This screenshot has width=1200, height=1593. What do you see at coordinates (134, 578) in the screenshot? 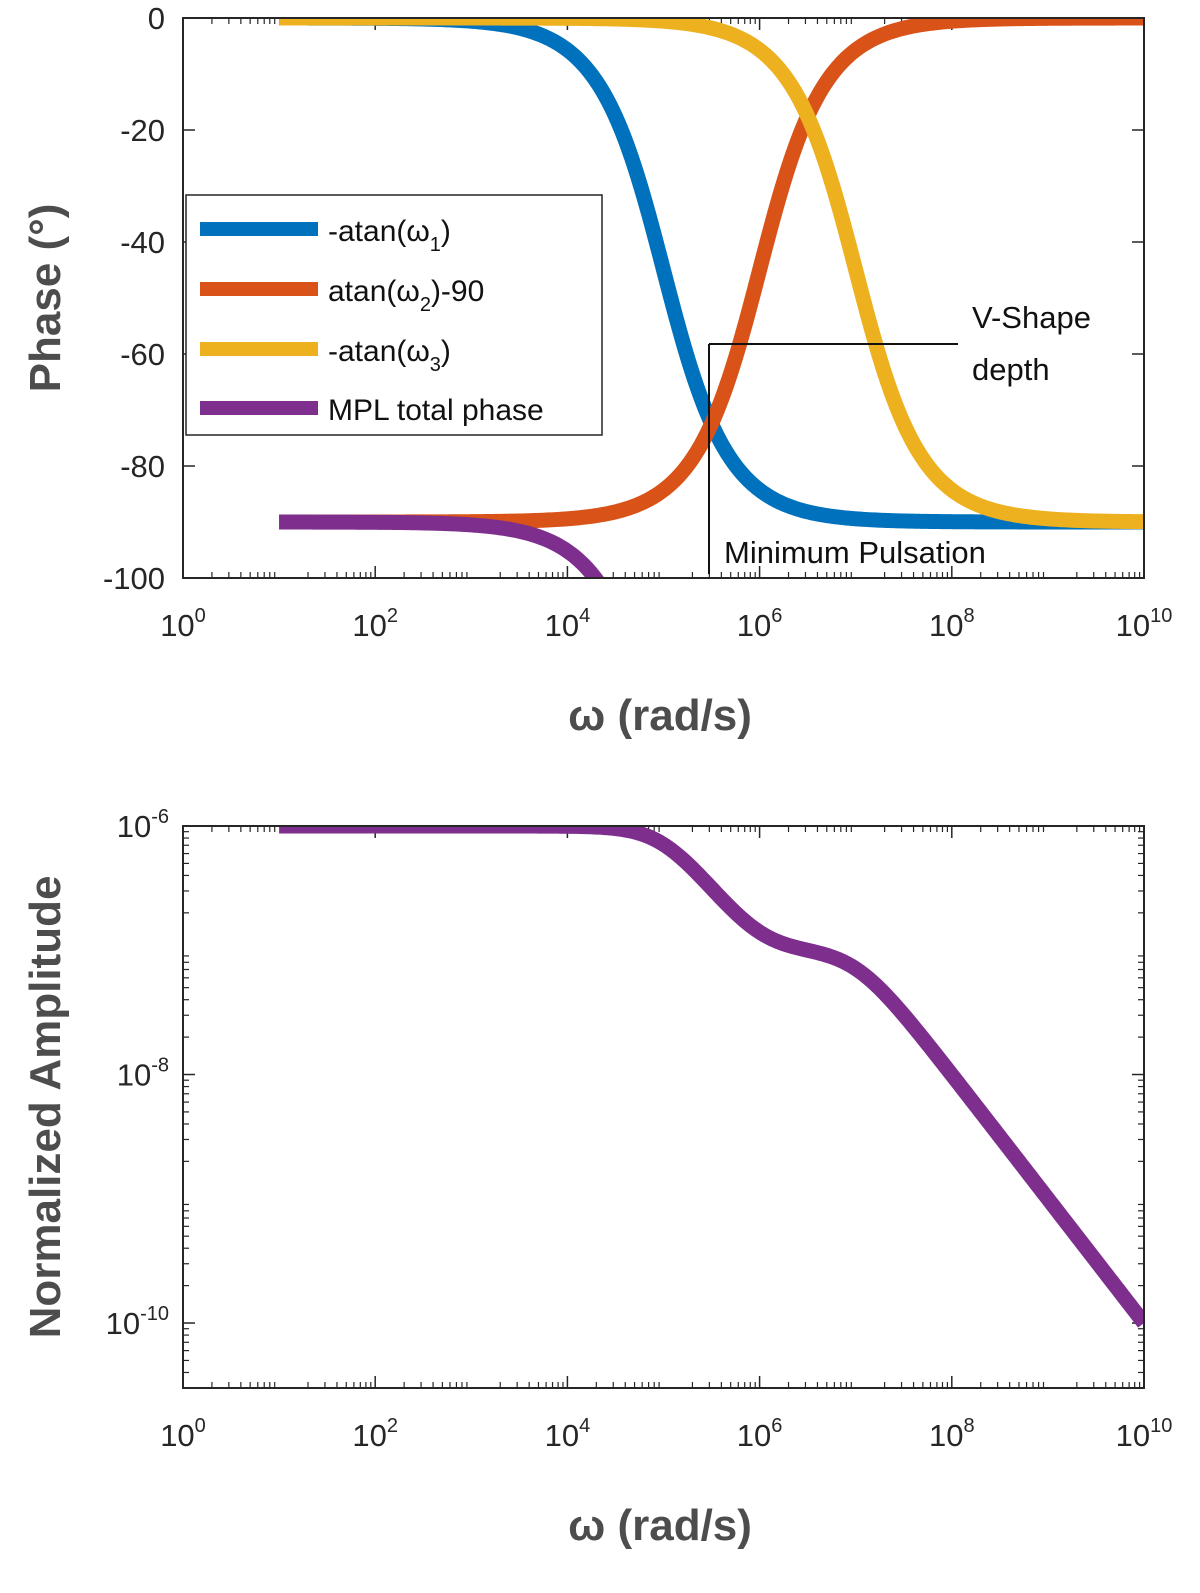
I see `phase-ytick-label: -100` at bounding box center [134, 578].